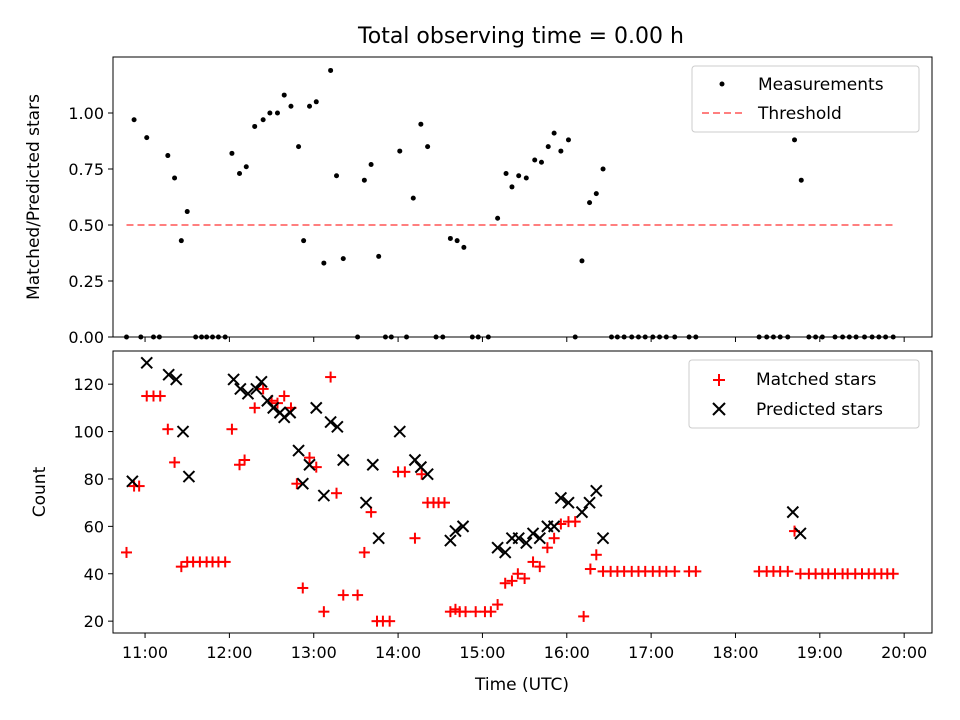 The image size is (960, 720). What do you see at coordinates (86, 225) in the screenshot?
I see `y-tick-label: 0.50` at bounding box center [86, 225].